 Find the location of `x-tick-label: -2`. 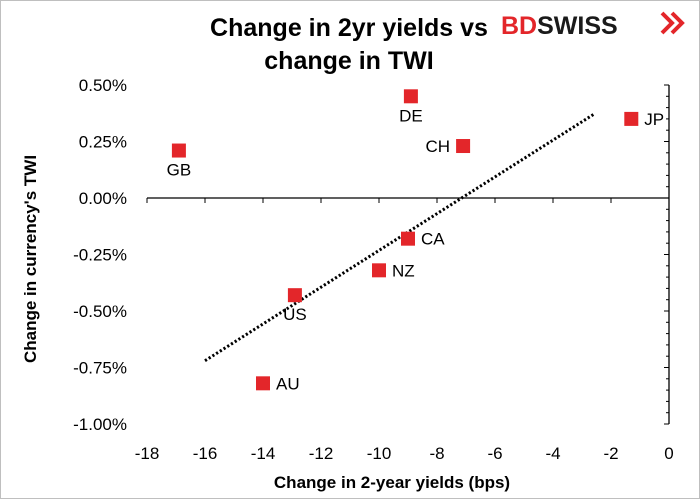

x-tick-label: -2 is located at coordinates (610, 453).